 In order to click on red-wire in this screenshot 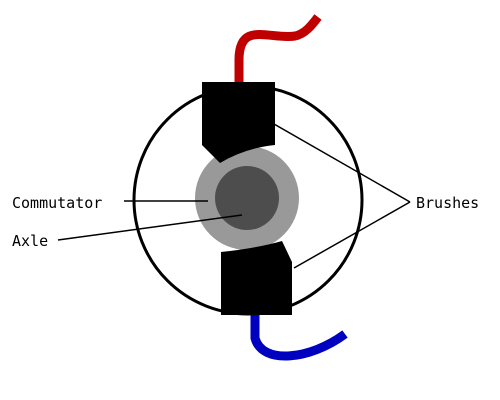, I will do `click(278, 48)`.